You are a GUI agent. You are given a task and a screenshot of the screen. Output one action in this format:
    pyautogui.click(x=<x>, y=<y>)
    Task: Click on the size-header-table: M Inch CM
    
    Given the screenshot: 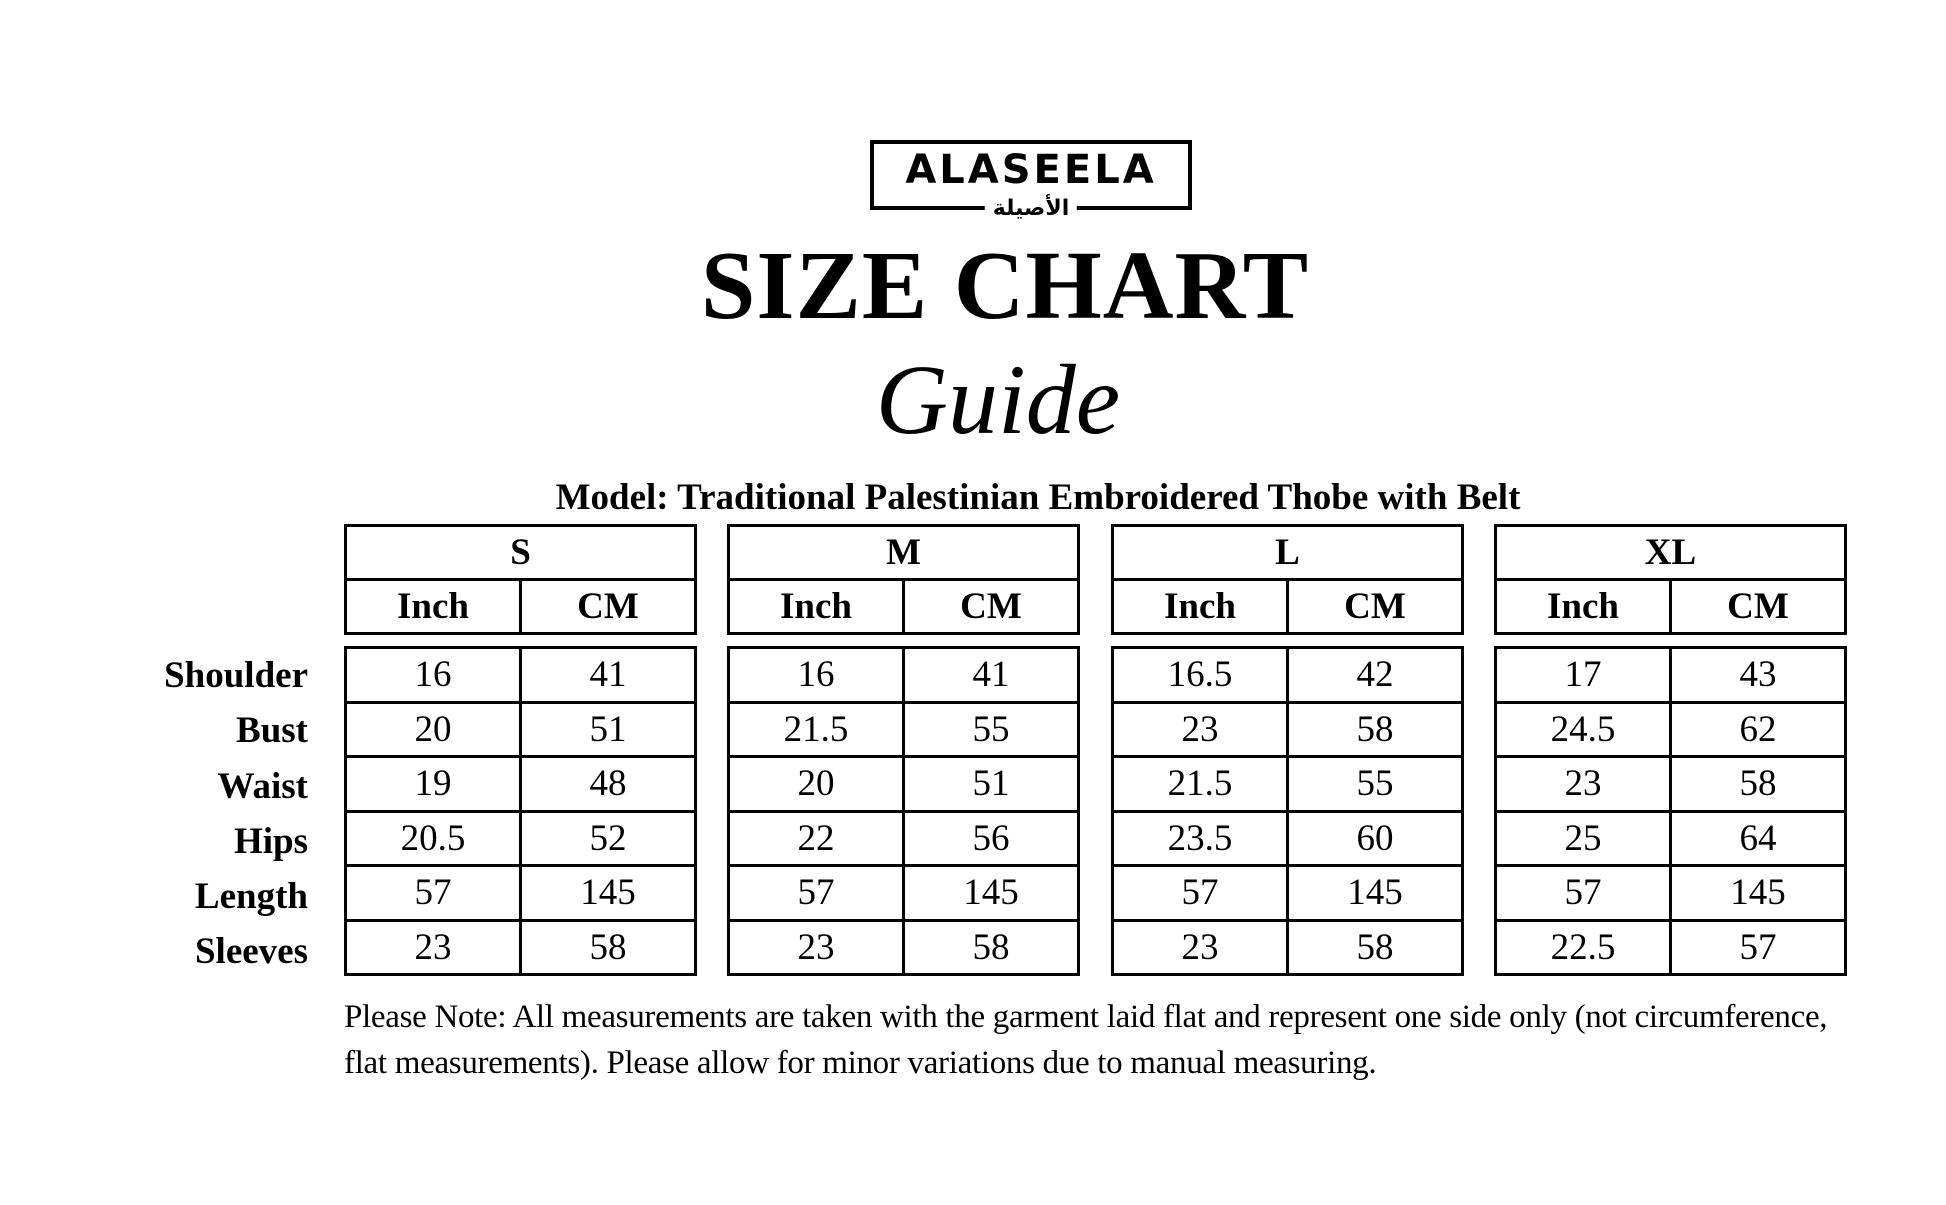 What is the action you would take?
    pyautogui.click(x=903, y=579)
    